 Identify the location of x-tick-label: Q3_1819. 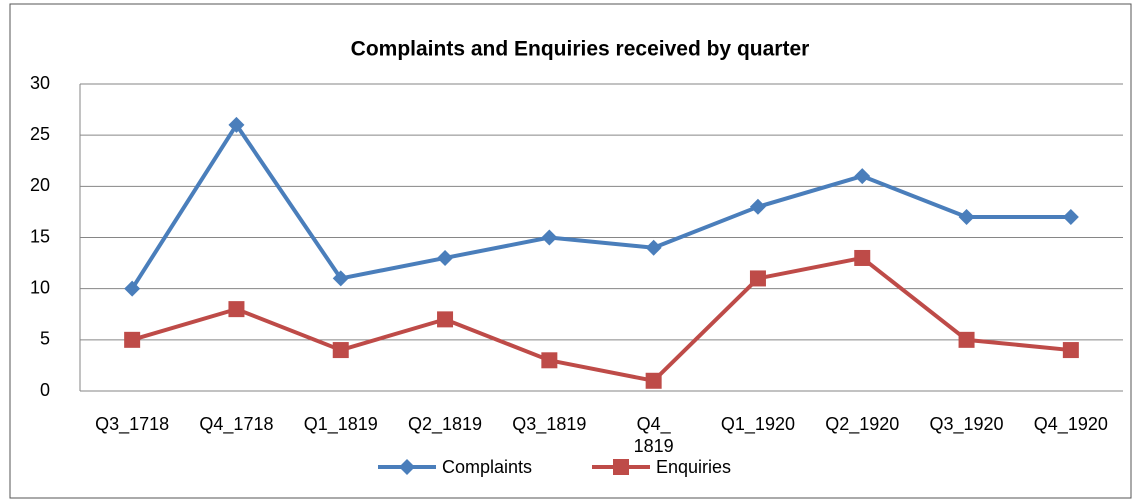
(549, 424).